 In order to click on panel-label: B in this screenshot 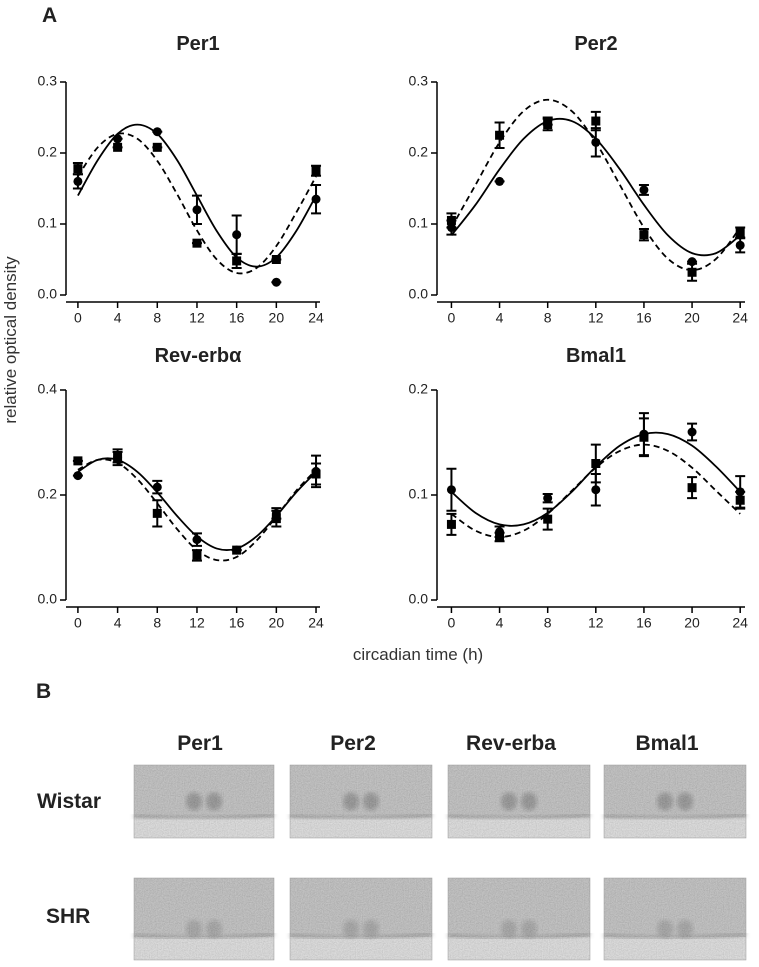, I will do `click(43, 691)`.